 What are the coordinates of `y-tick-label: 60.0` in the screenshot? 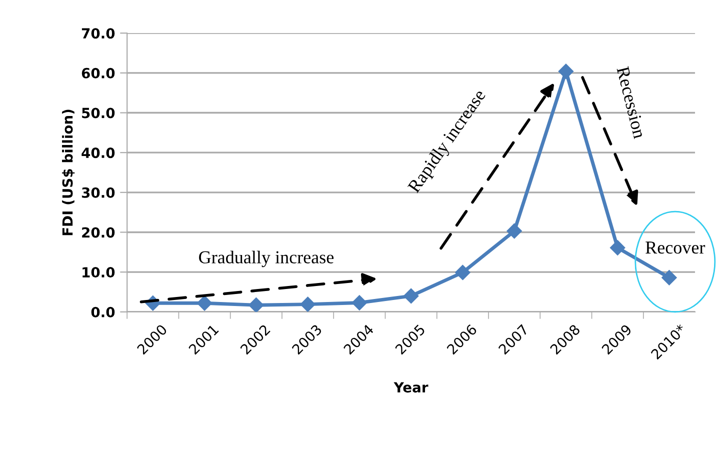 It's located at (98, 73).